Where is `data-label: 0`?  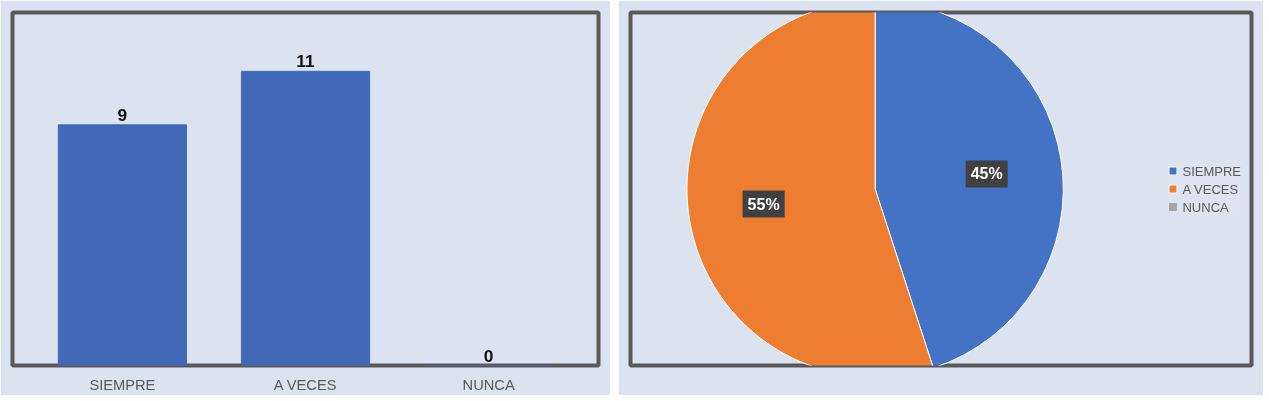
data-label: 0 is located at coordinates (488, 355).